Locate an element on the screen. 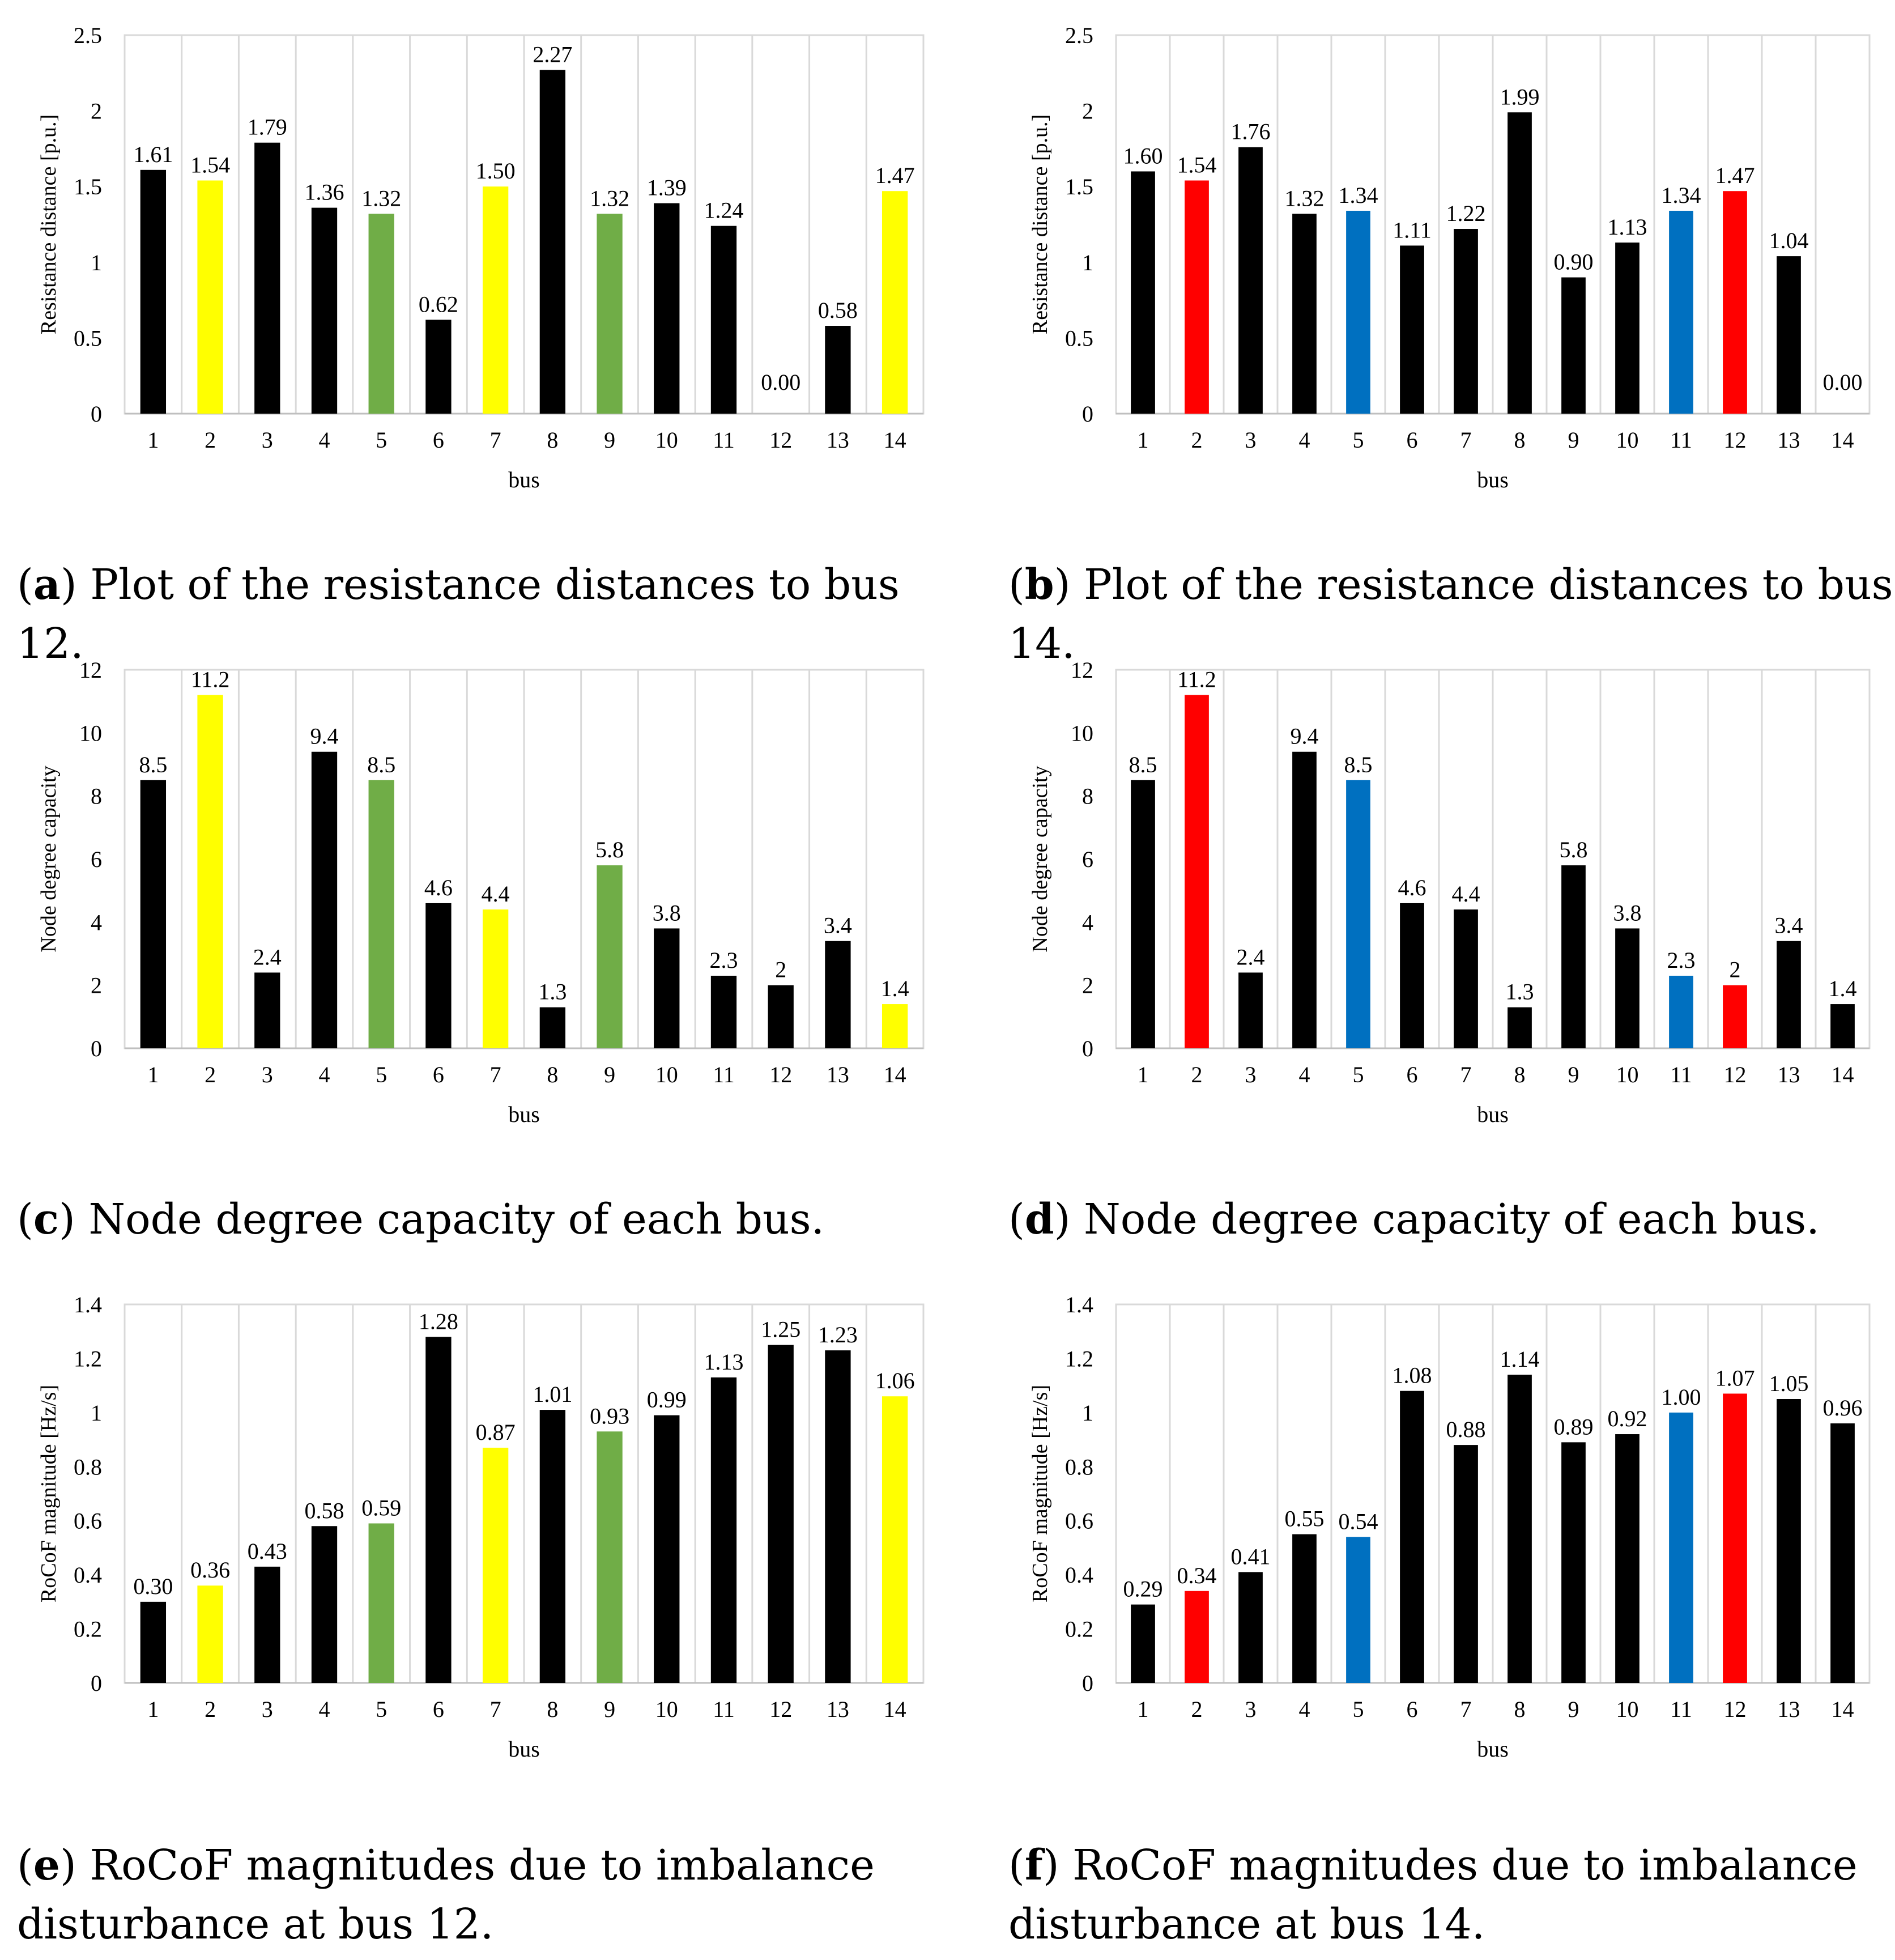 The image size is (1895, 1960). chart-a-xtick-label: 2 is located at coordinates (210, 440).